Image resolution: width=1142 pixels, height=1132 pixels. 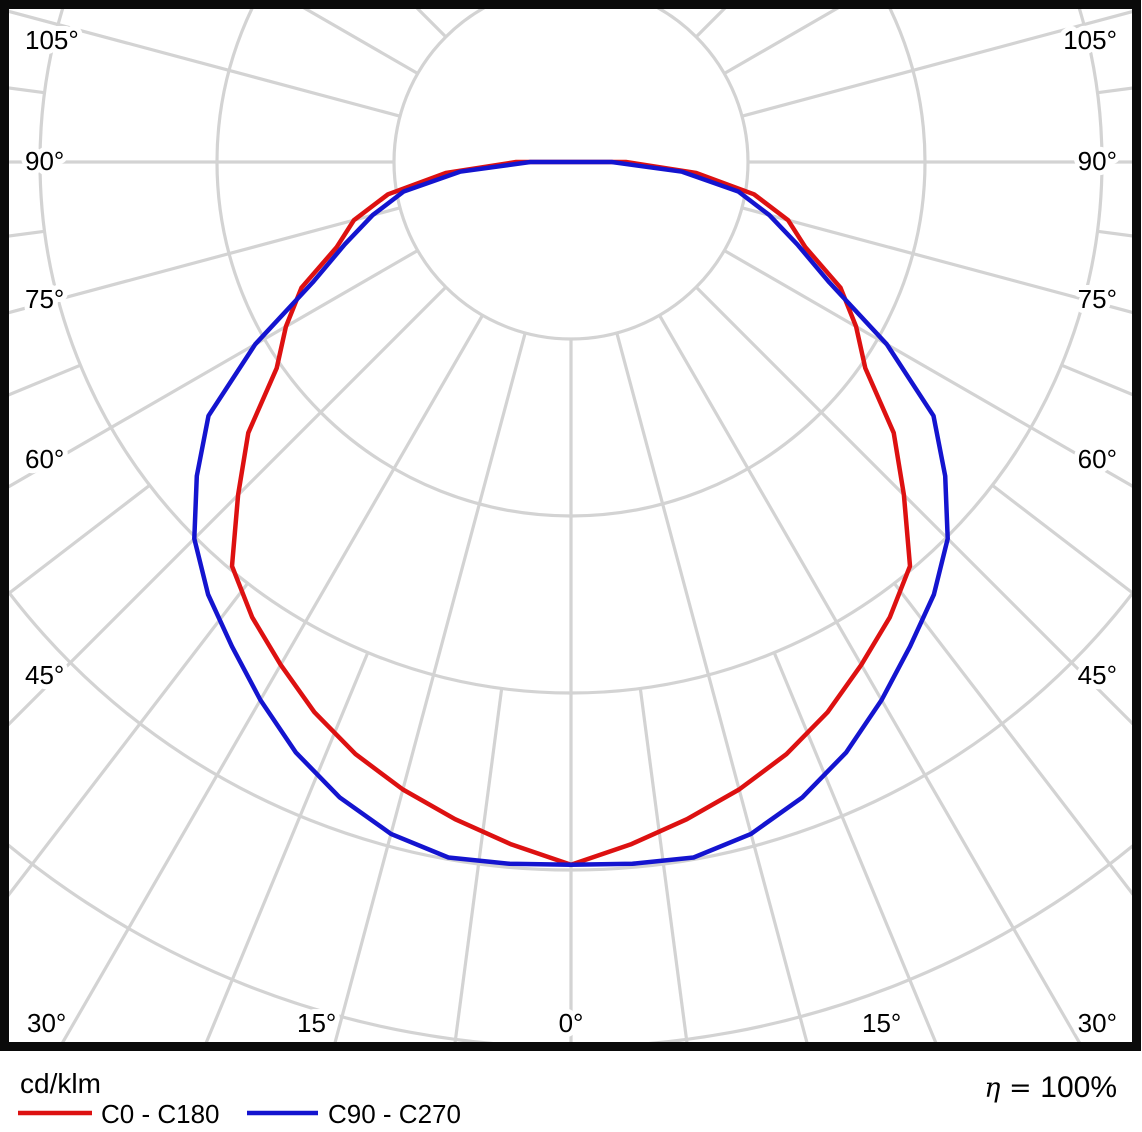 I want to click on unit-label: cd/klm, so click(x=60, y=1083).